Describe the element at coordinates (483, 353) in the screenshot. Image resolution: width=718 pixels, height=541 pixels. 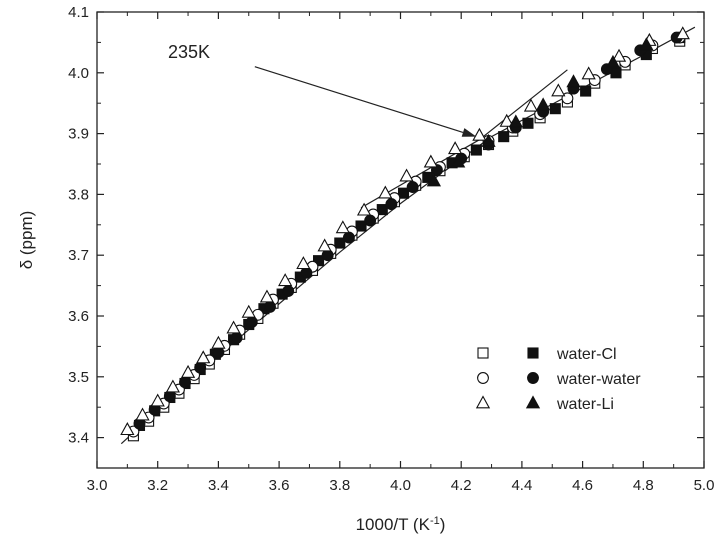
I see `legend-square-open` at that location.